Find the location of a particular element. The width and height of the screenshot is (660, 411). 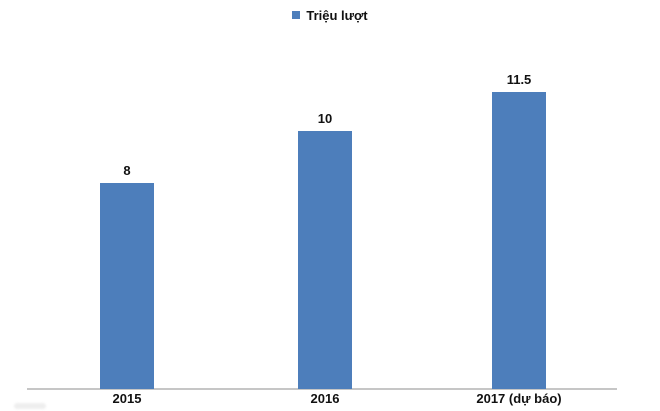

bar-2017 (dự báo) is located at coordinates (519, 240).